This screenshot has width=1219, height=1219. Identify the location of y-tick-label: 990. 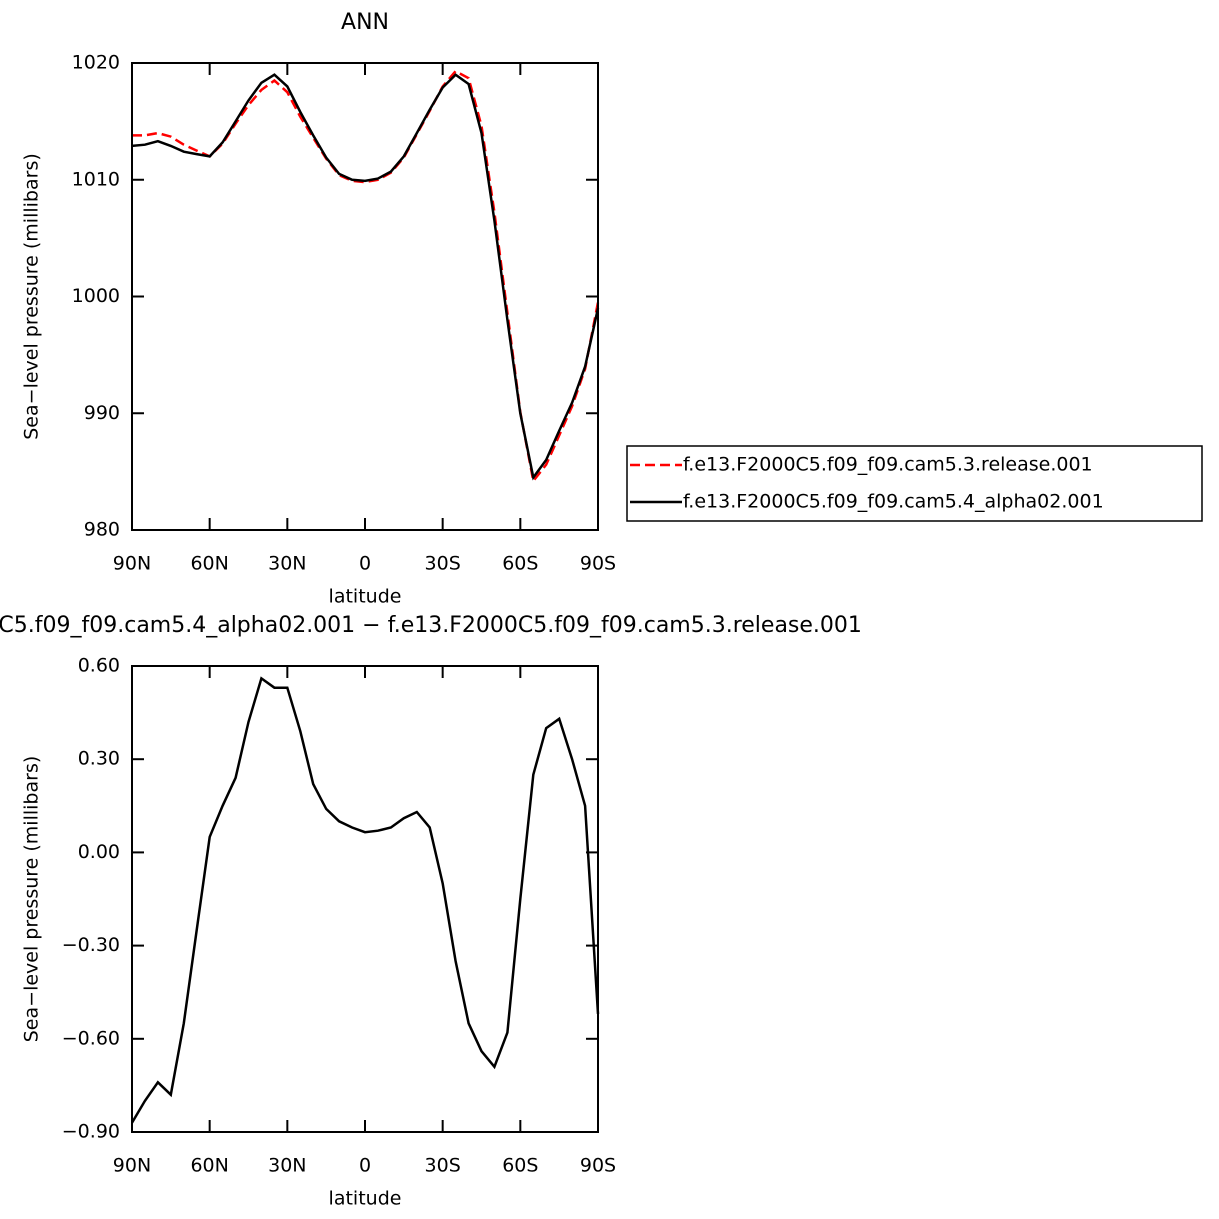
(102, 413).